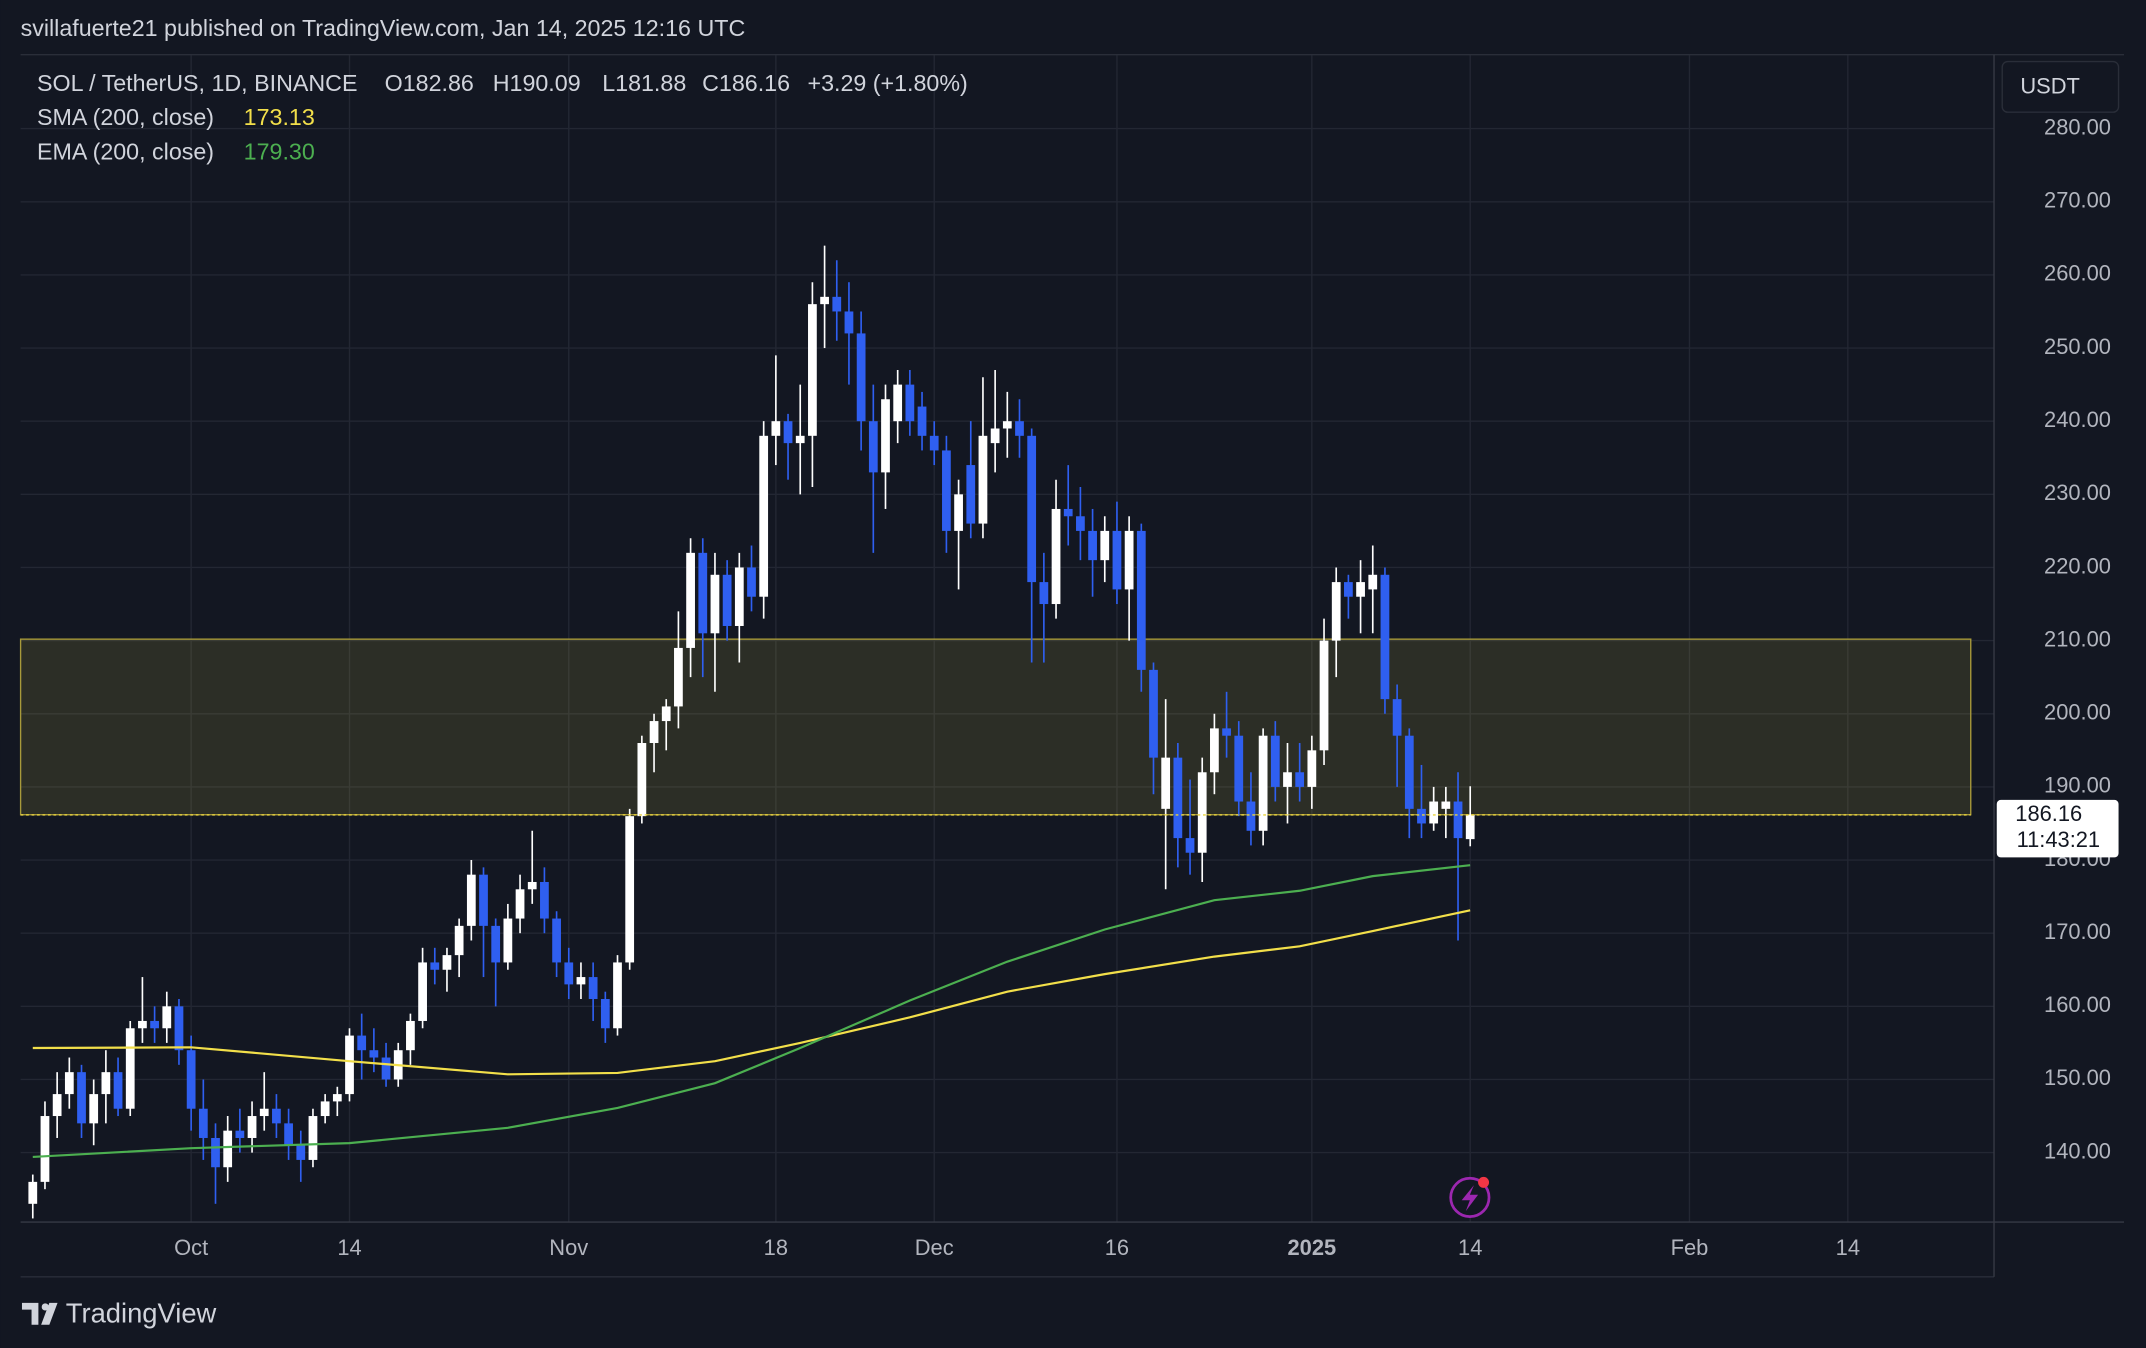 The width and height of the screenshot is (2146, 1348). What do you see at coordinates (2057, 828) in the screenshot?
I see `price-tag` at bounding box center [2057, 828].